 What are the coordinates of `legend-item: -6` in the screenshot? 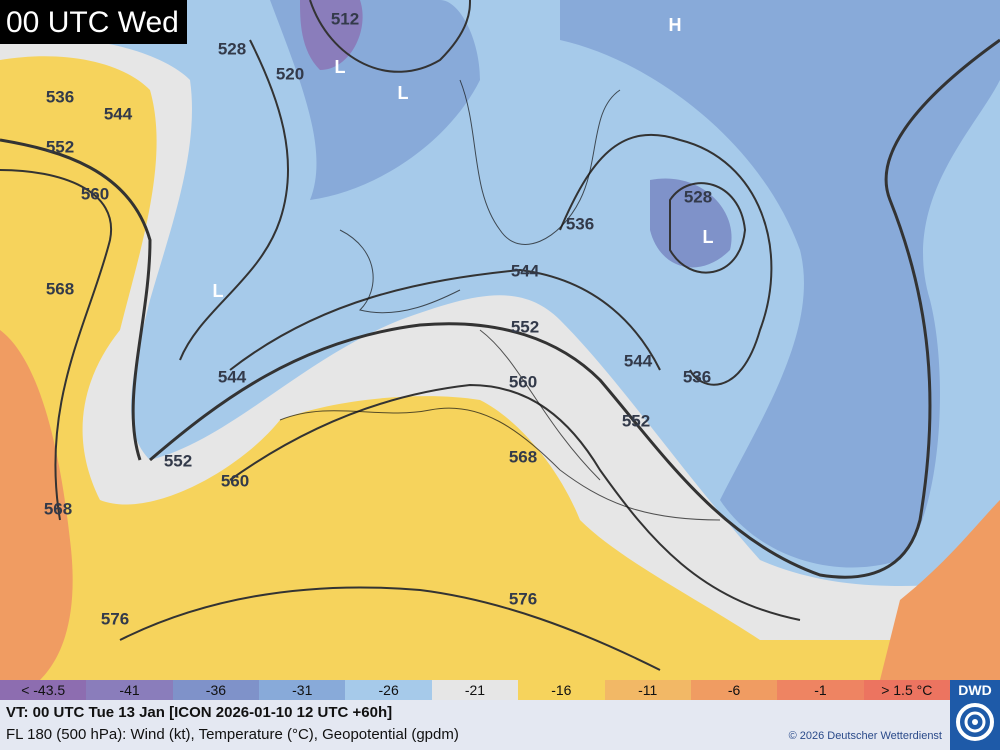 It's located at (734, 690).